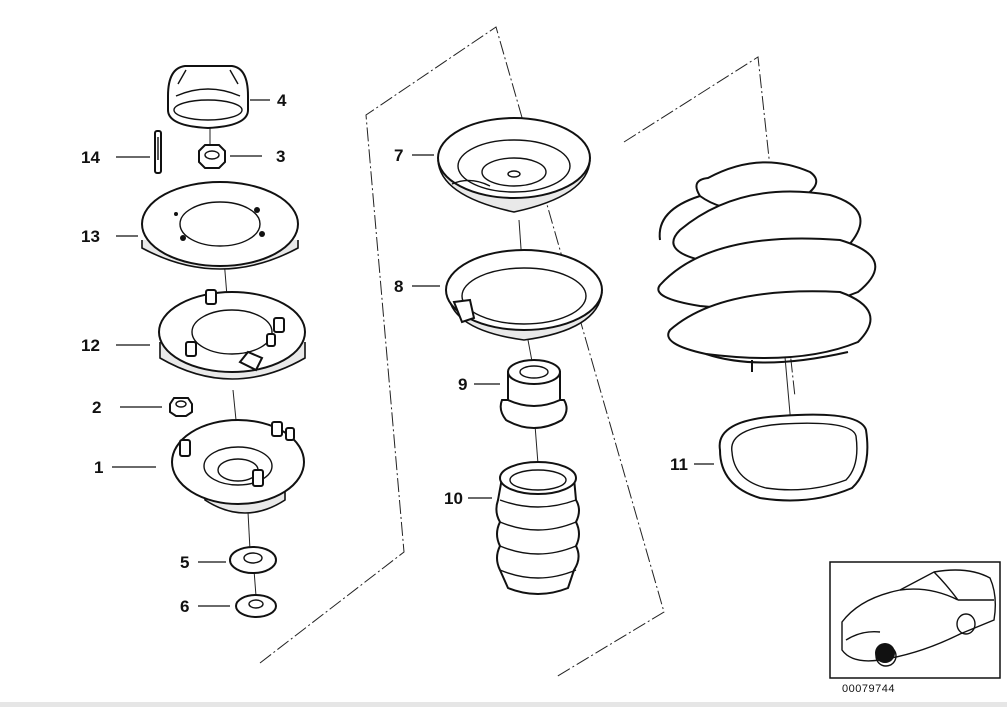 The height and width of the screenshot is (707, 1007). What do you see at coordinates (463, 384) in the screenshot?
I see `part-label-9: 9` at bounding box center [463, 384].